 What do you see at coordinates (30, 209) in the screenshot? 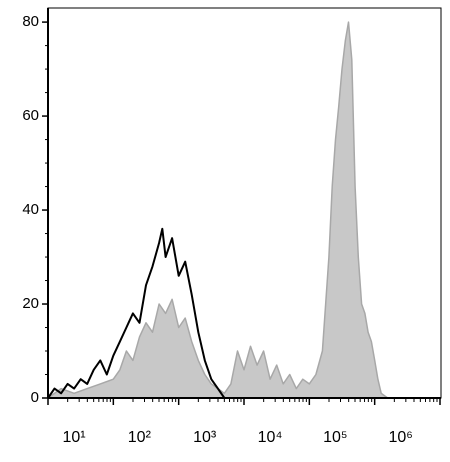
I see `y-tick-label: 40` at bounding box center [30, 209].